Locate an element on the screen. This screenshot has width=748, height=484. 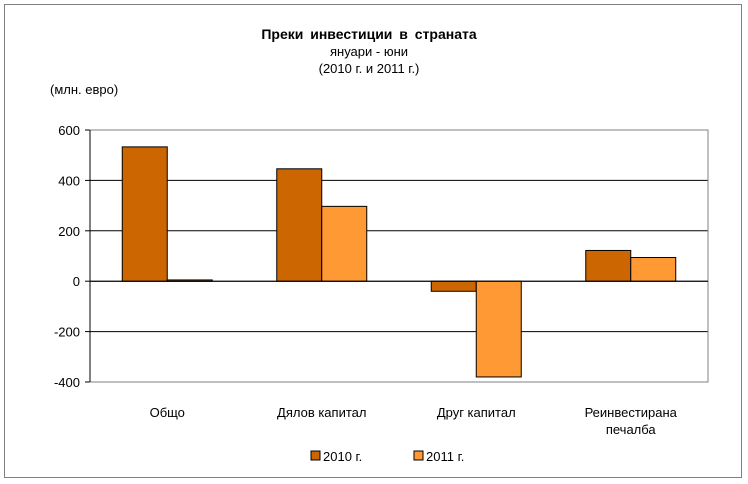
x-category-label: Реинвестирана is located at coordinates (631, 412).